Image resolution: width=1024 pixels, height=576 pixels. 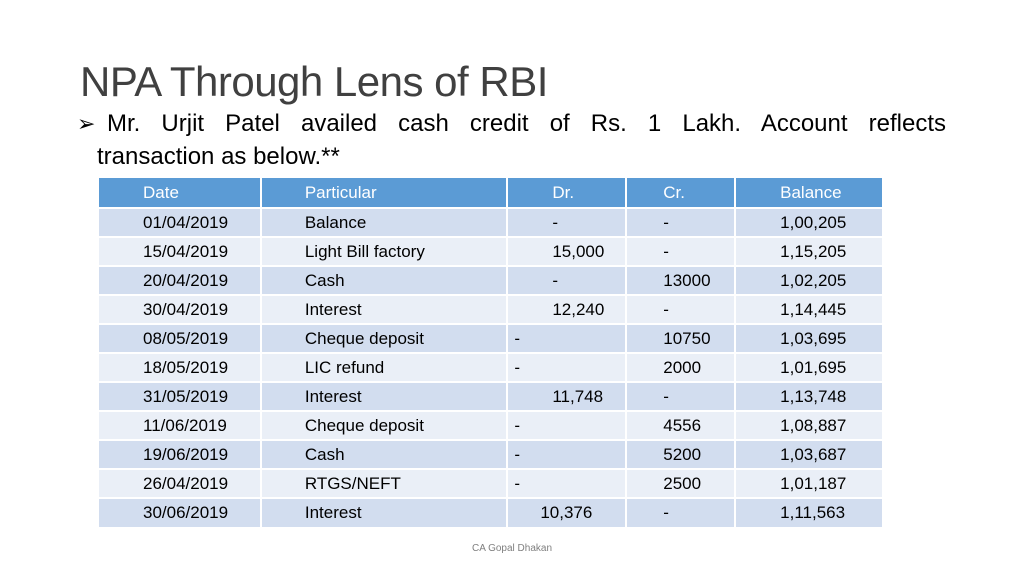 I want to click on cell-balance: 1,01,187, so click(x=809, y=483).